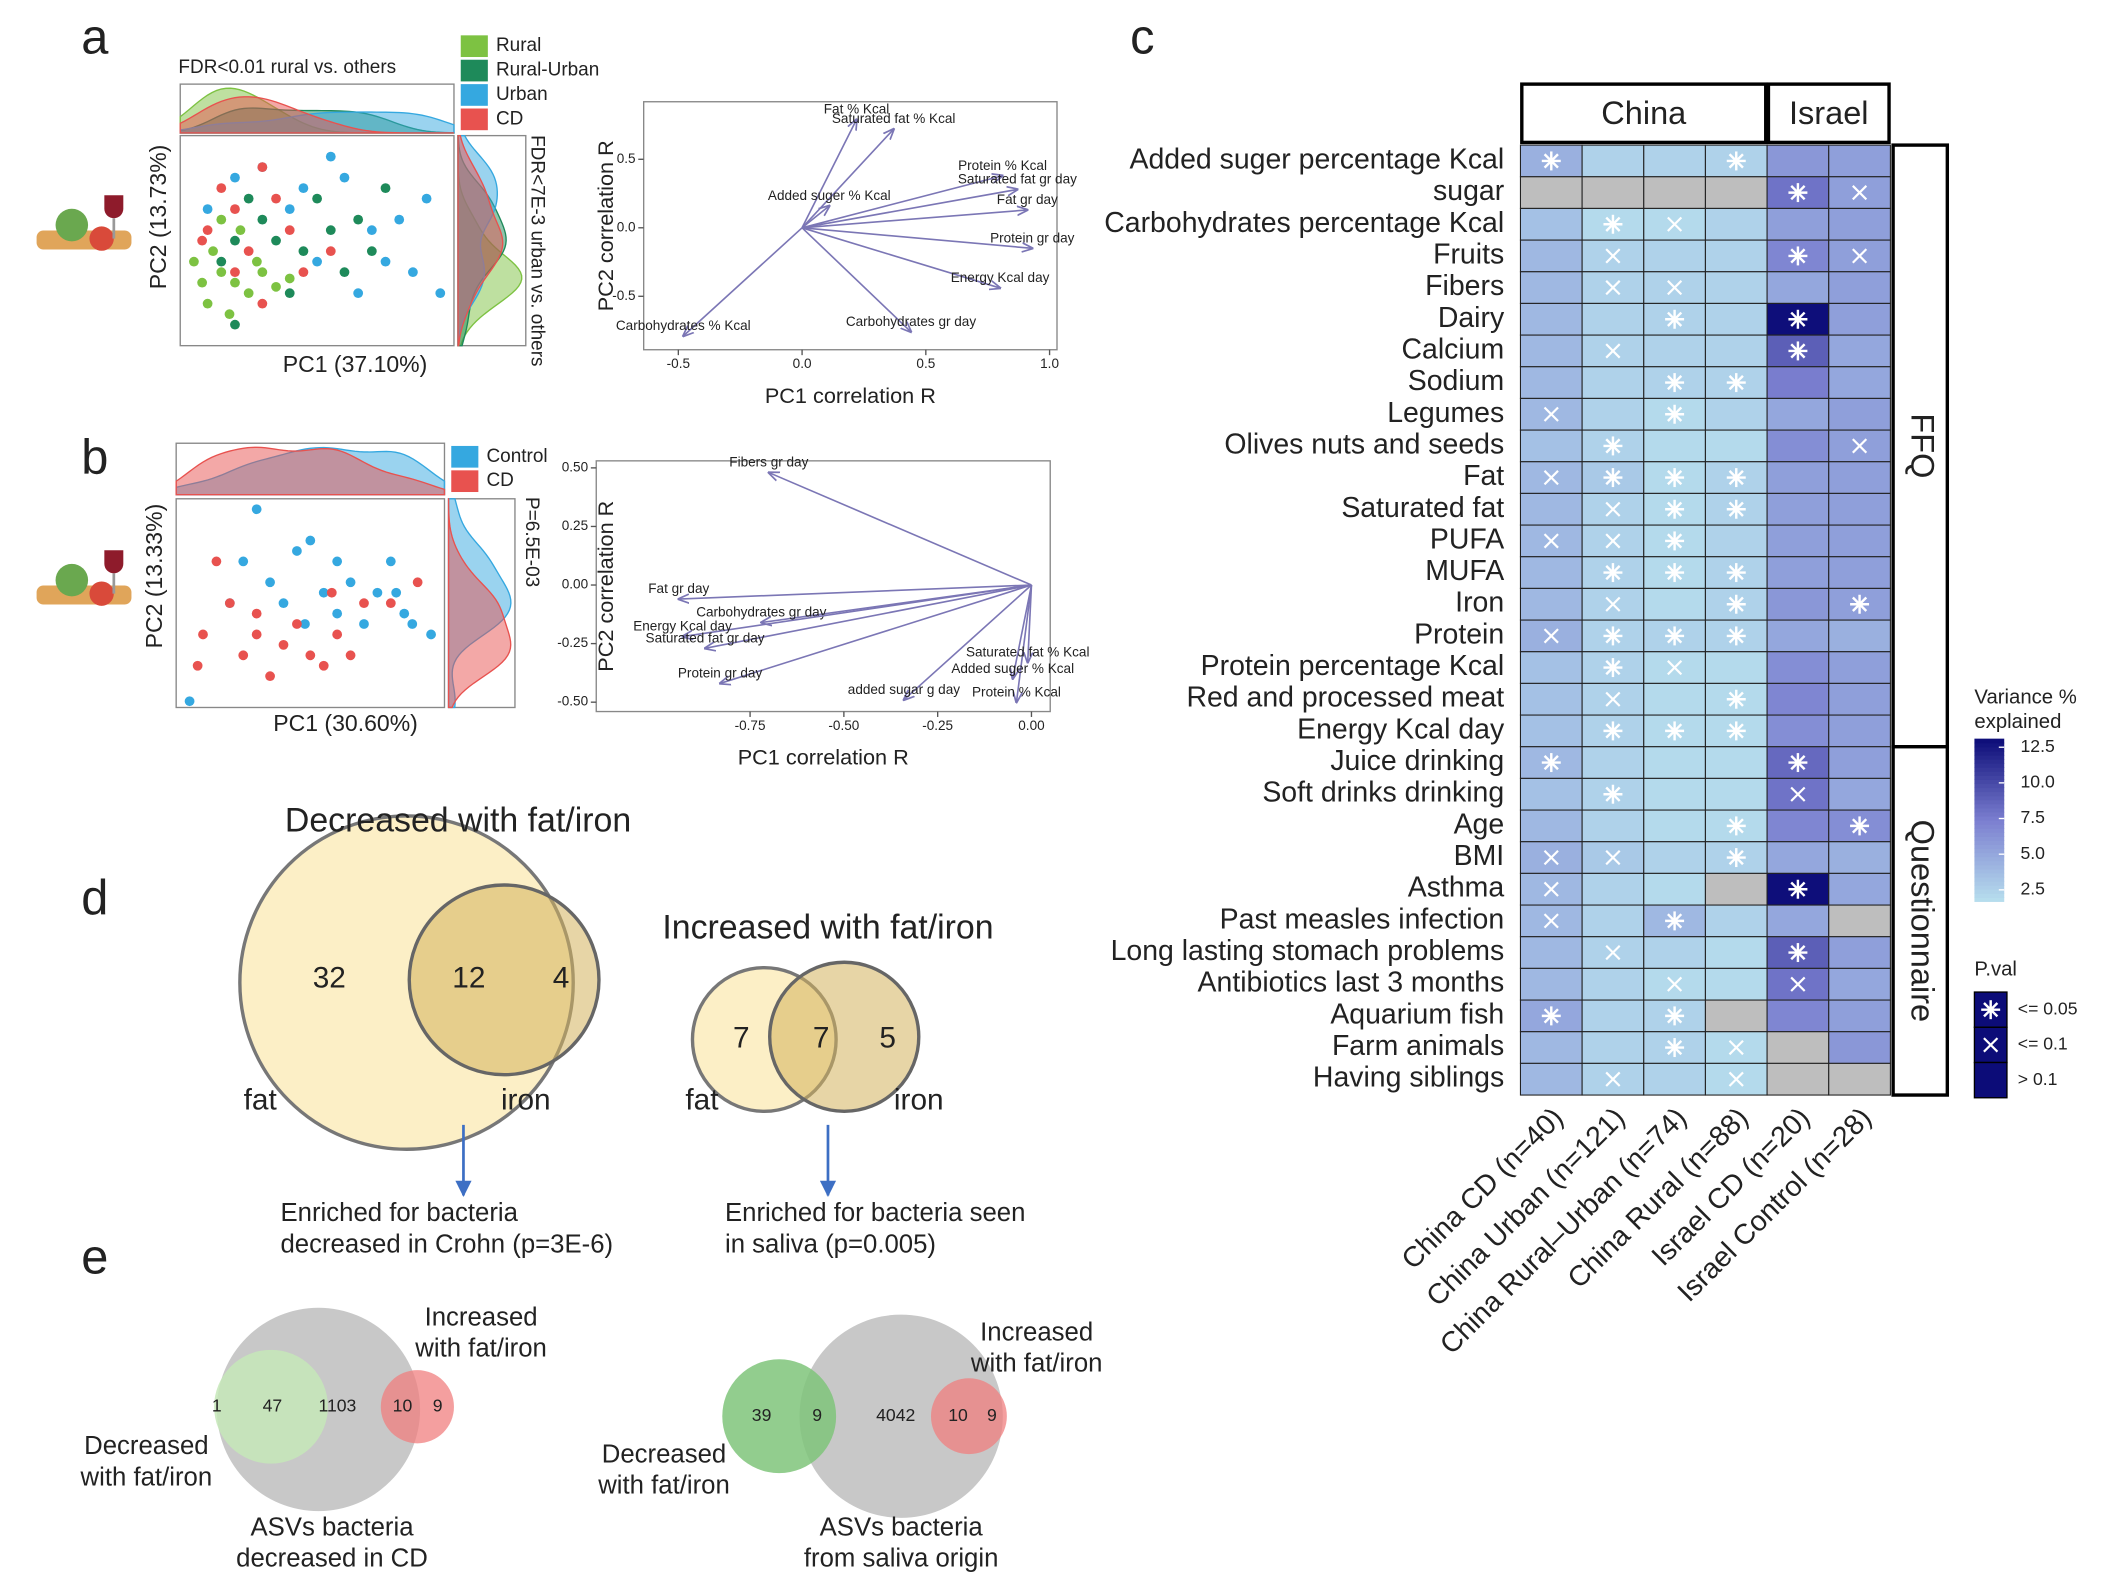  Describe the element at coordinates (901, 1559) in the screenshot. I see `venn-label: from saliva origin` at that location.